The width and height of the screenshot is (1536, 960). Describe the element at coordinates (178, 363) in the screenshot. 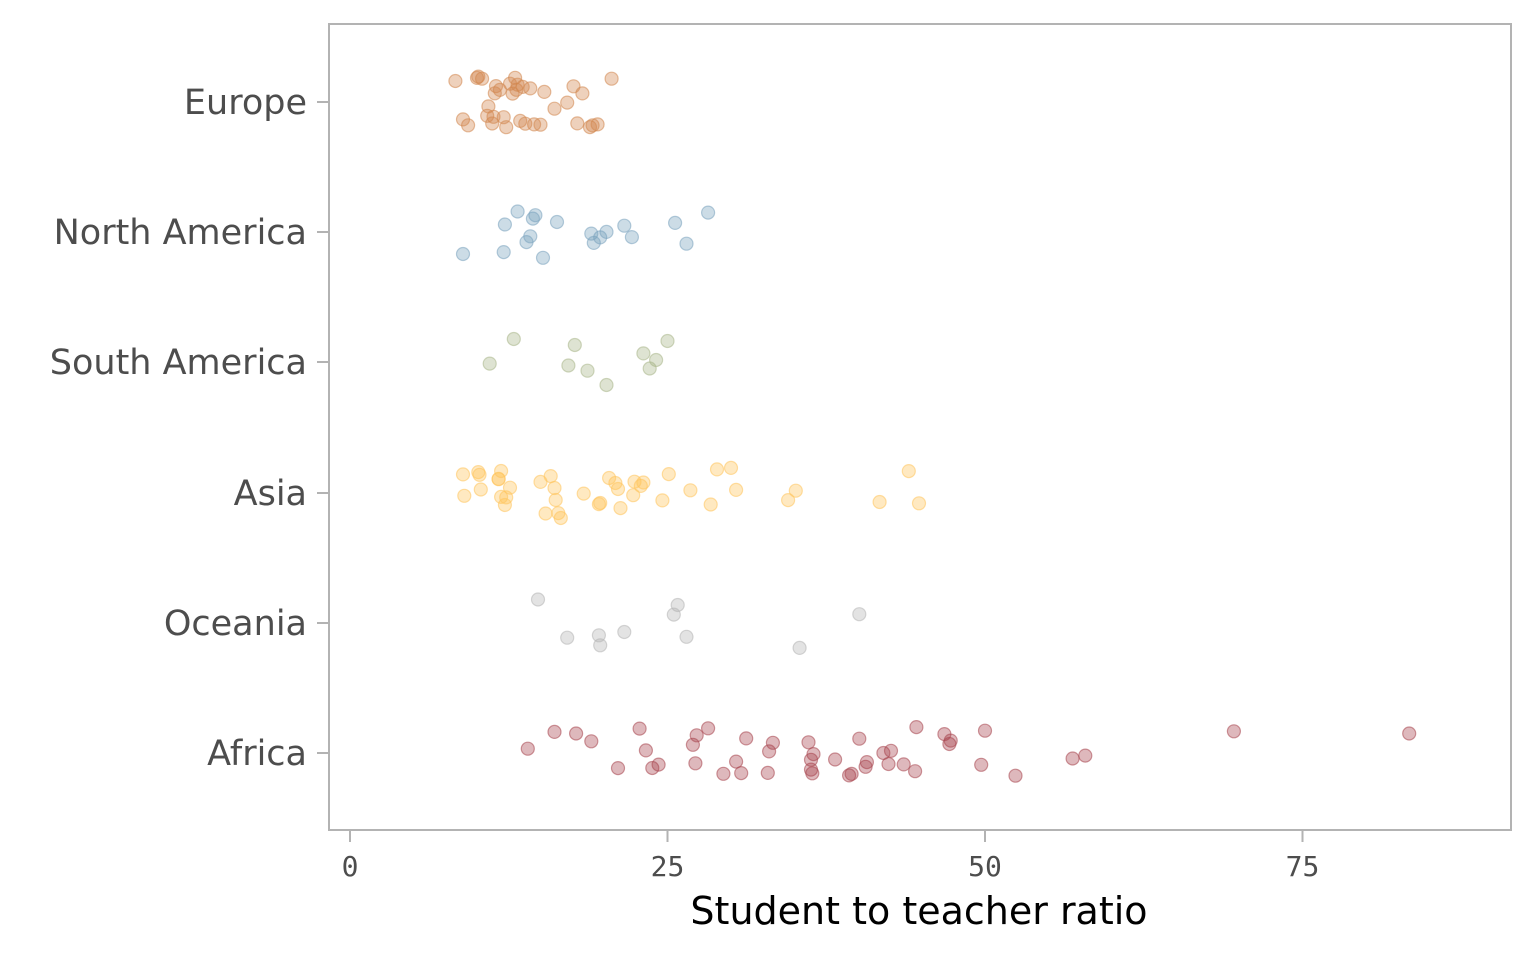

I see `y-tick-label: South America` at that location.